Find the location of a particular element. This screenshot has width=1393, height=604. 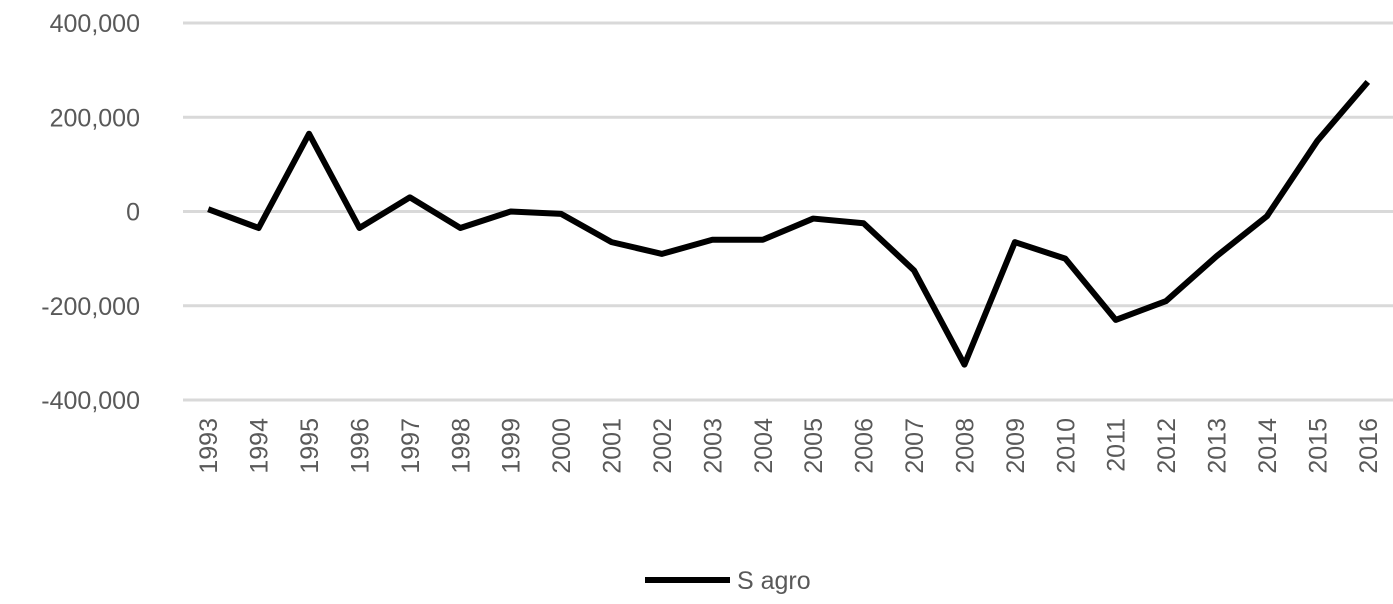

x-tick-label: 2003 is located at coordinates (713, 446).